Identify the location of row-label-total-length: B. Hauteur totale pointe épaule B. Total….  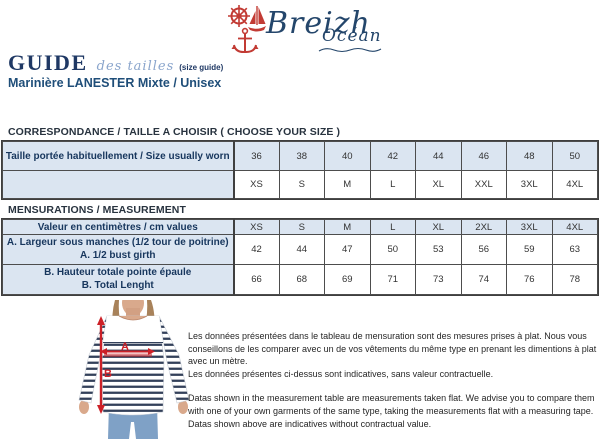
(118, 279).